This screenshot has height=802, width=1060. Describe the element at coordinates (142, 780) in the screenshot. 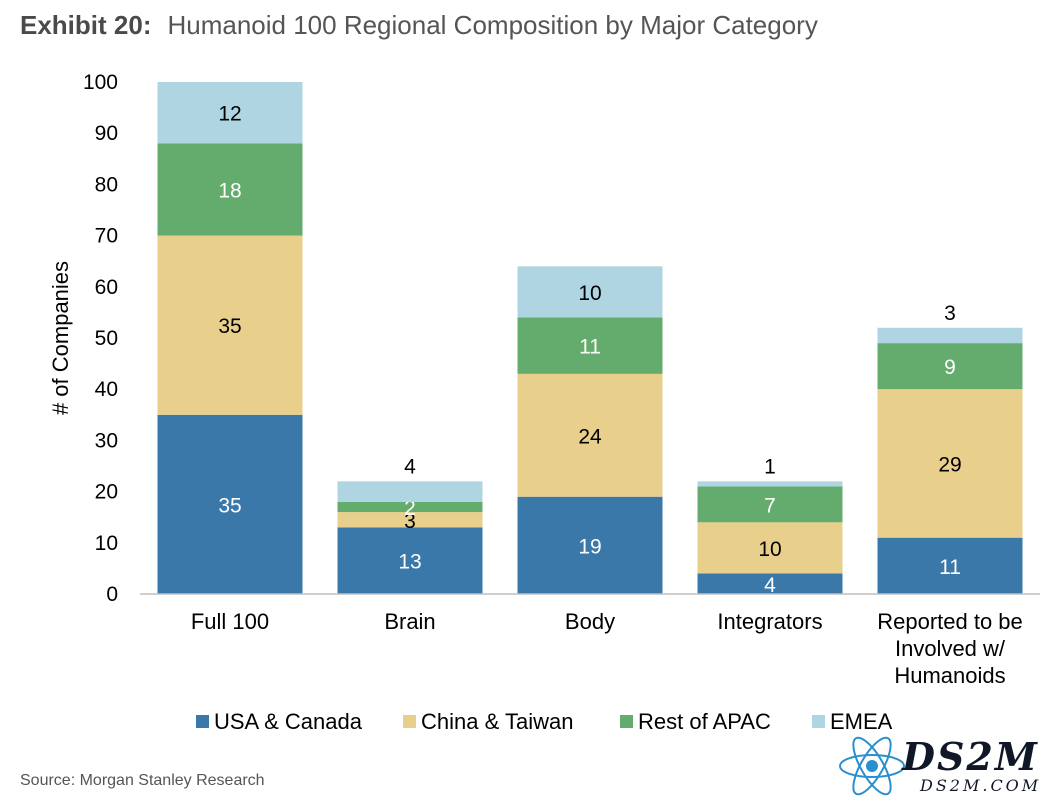

I see `source-note: Source: Morgan Stanley Research` at that location.